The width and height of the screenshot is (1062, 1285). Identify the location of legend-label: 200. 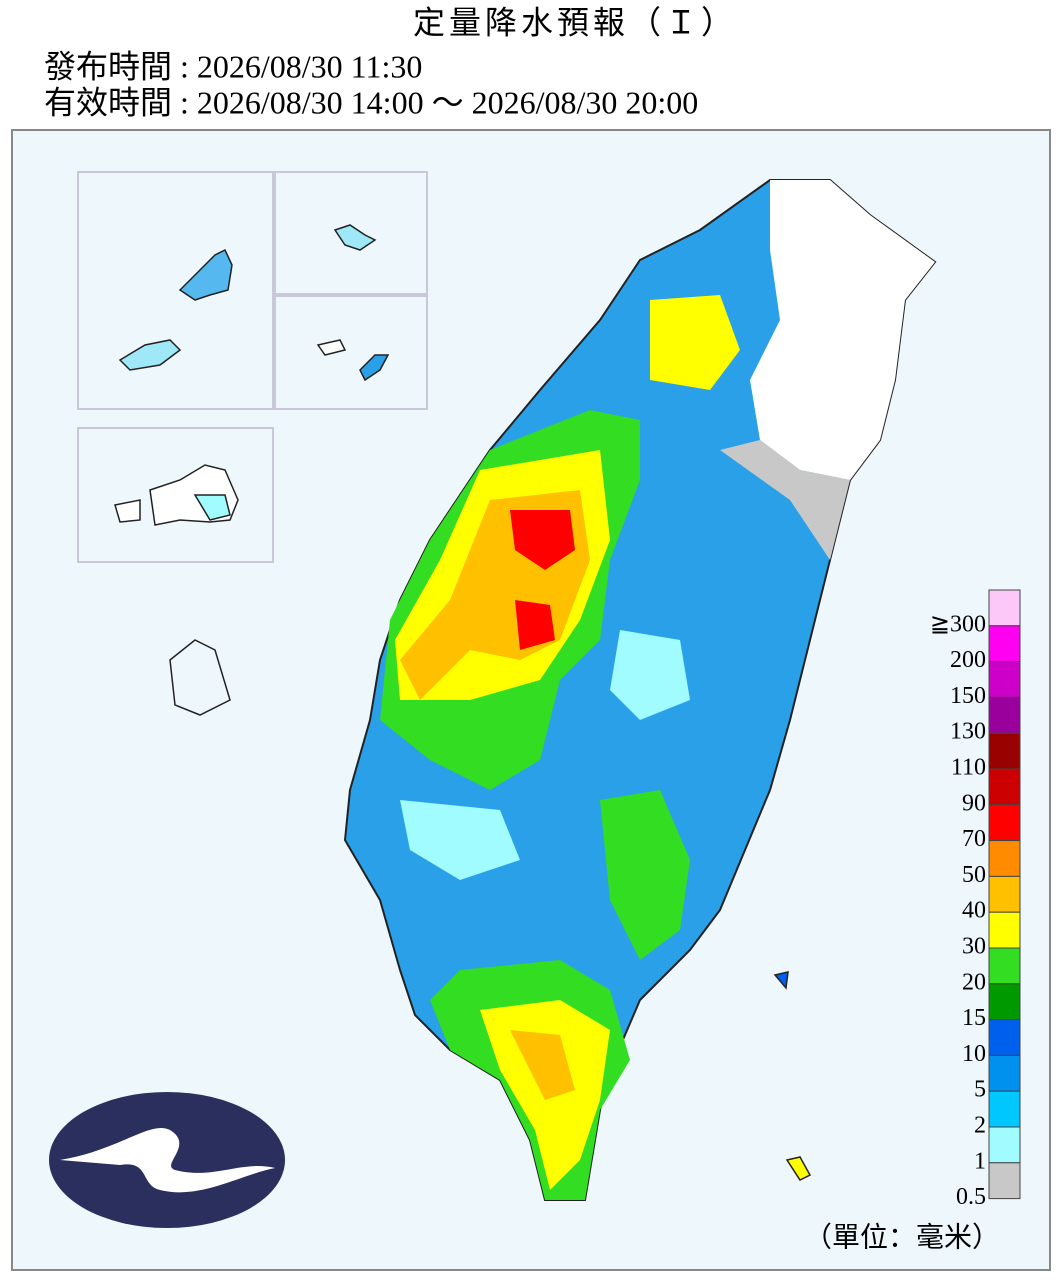
(968, 660).